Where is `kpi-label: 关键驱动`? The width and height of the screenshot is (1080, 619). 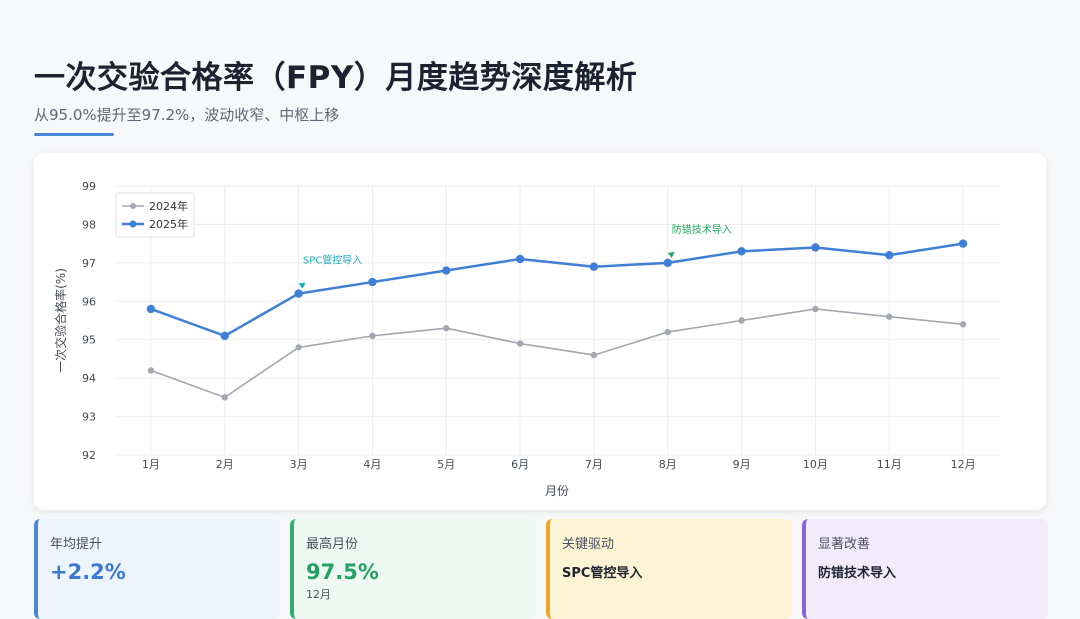 kpi-label: 关键驱动 is located at coordinates (588, 544).